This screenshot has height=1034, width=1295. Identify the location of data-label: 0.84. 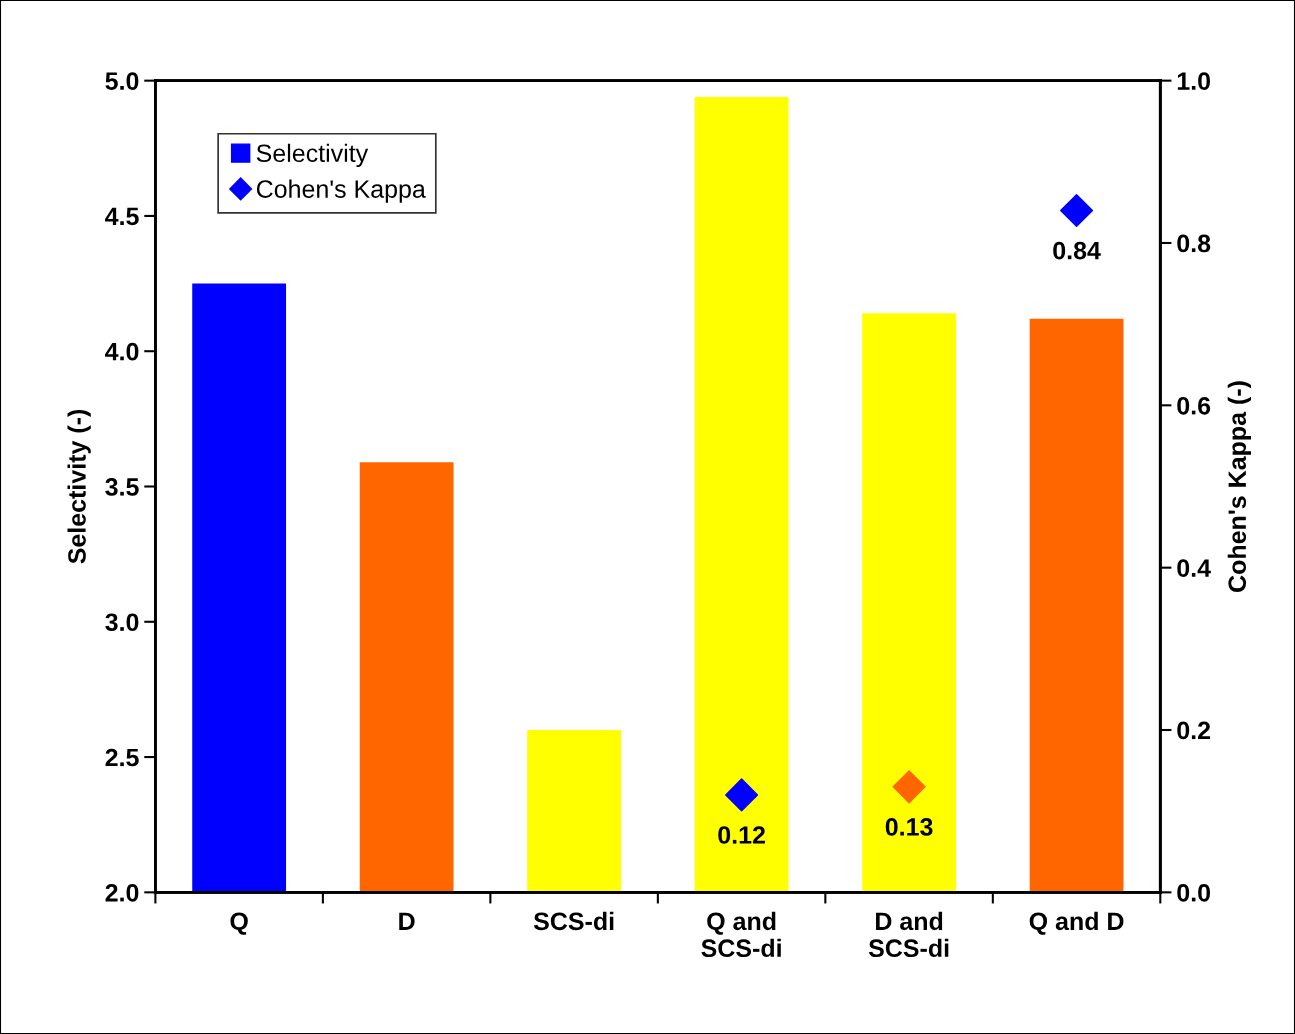
(1077, 250).